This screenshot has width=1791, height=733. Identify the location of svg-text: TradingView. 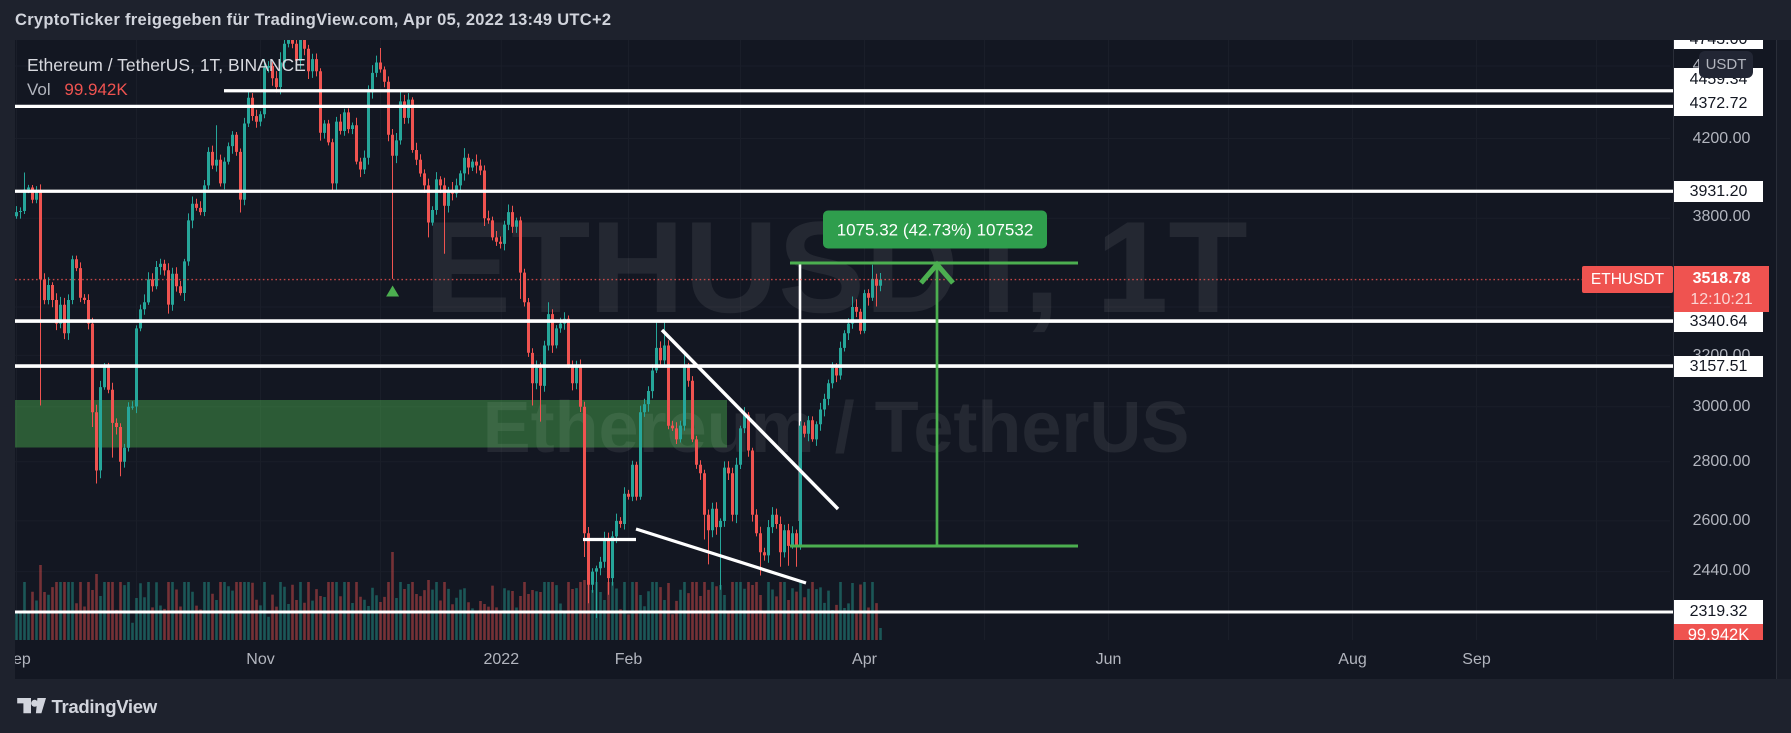
(105, 706).